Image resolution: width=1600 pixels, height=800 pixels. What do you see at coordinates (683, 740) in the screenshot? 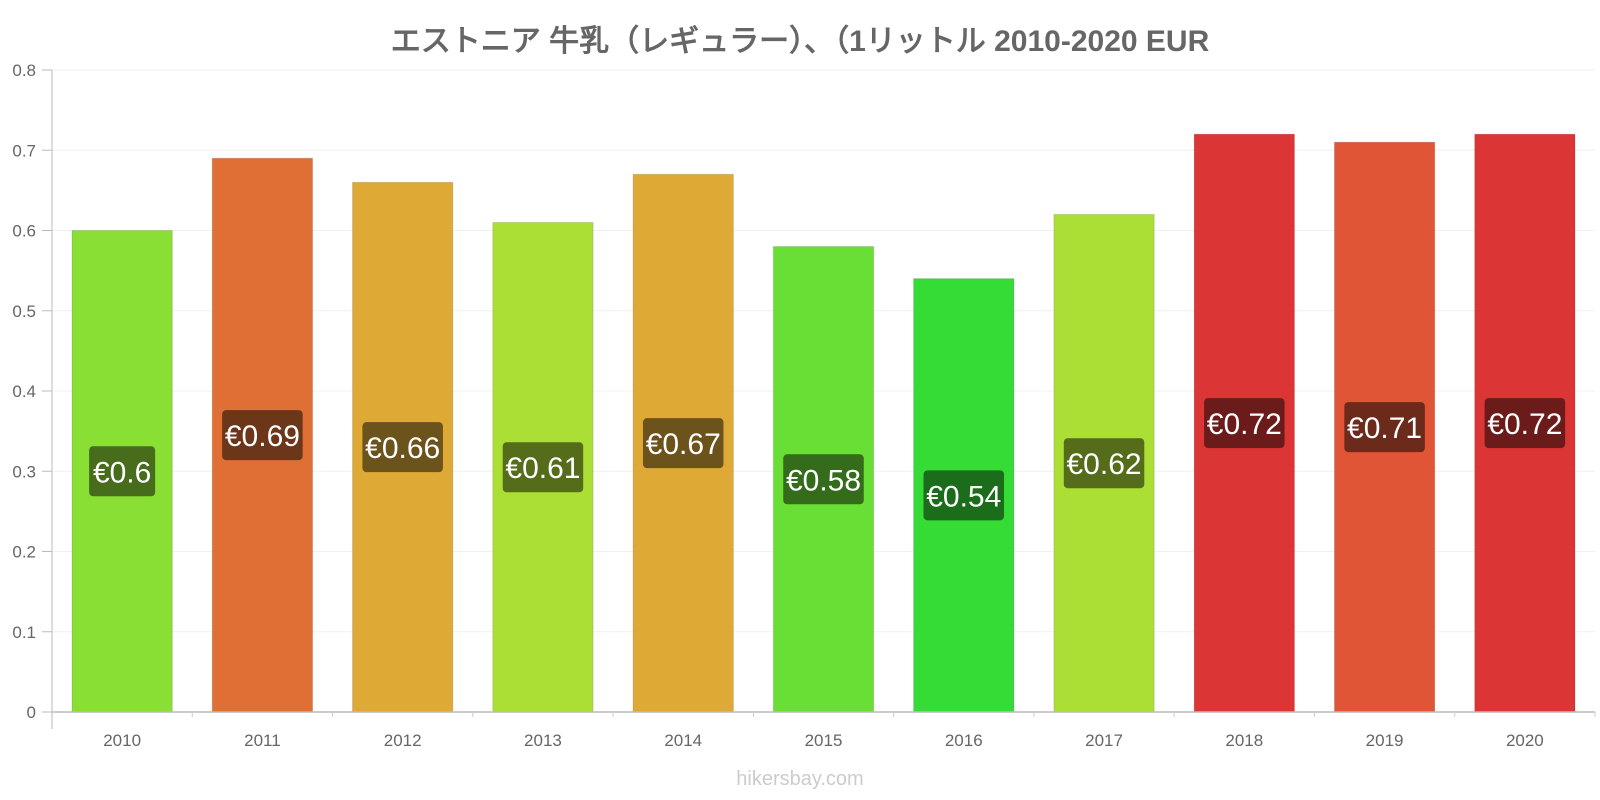
I see `x-tick-label: 2014` at bounding box center [683, 740].